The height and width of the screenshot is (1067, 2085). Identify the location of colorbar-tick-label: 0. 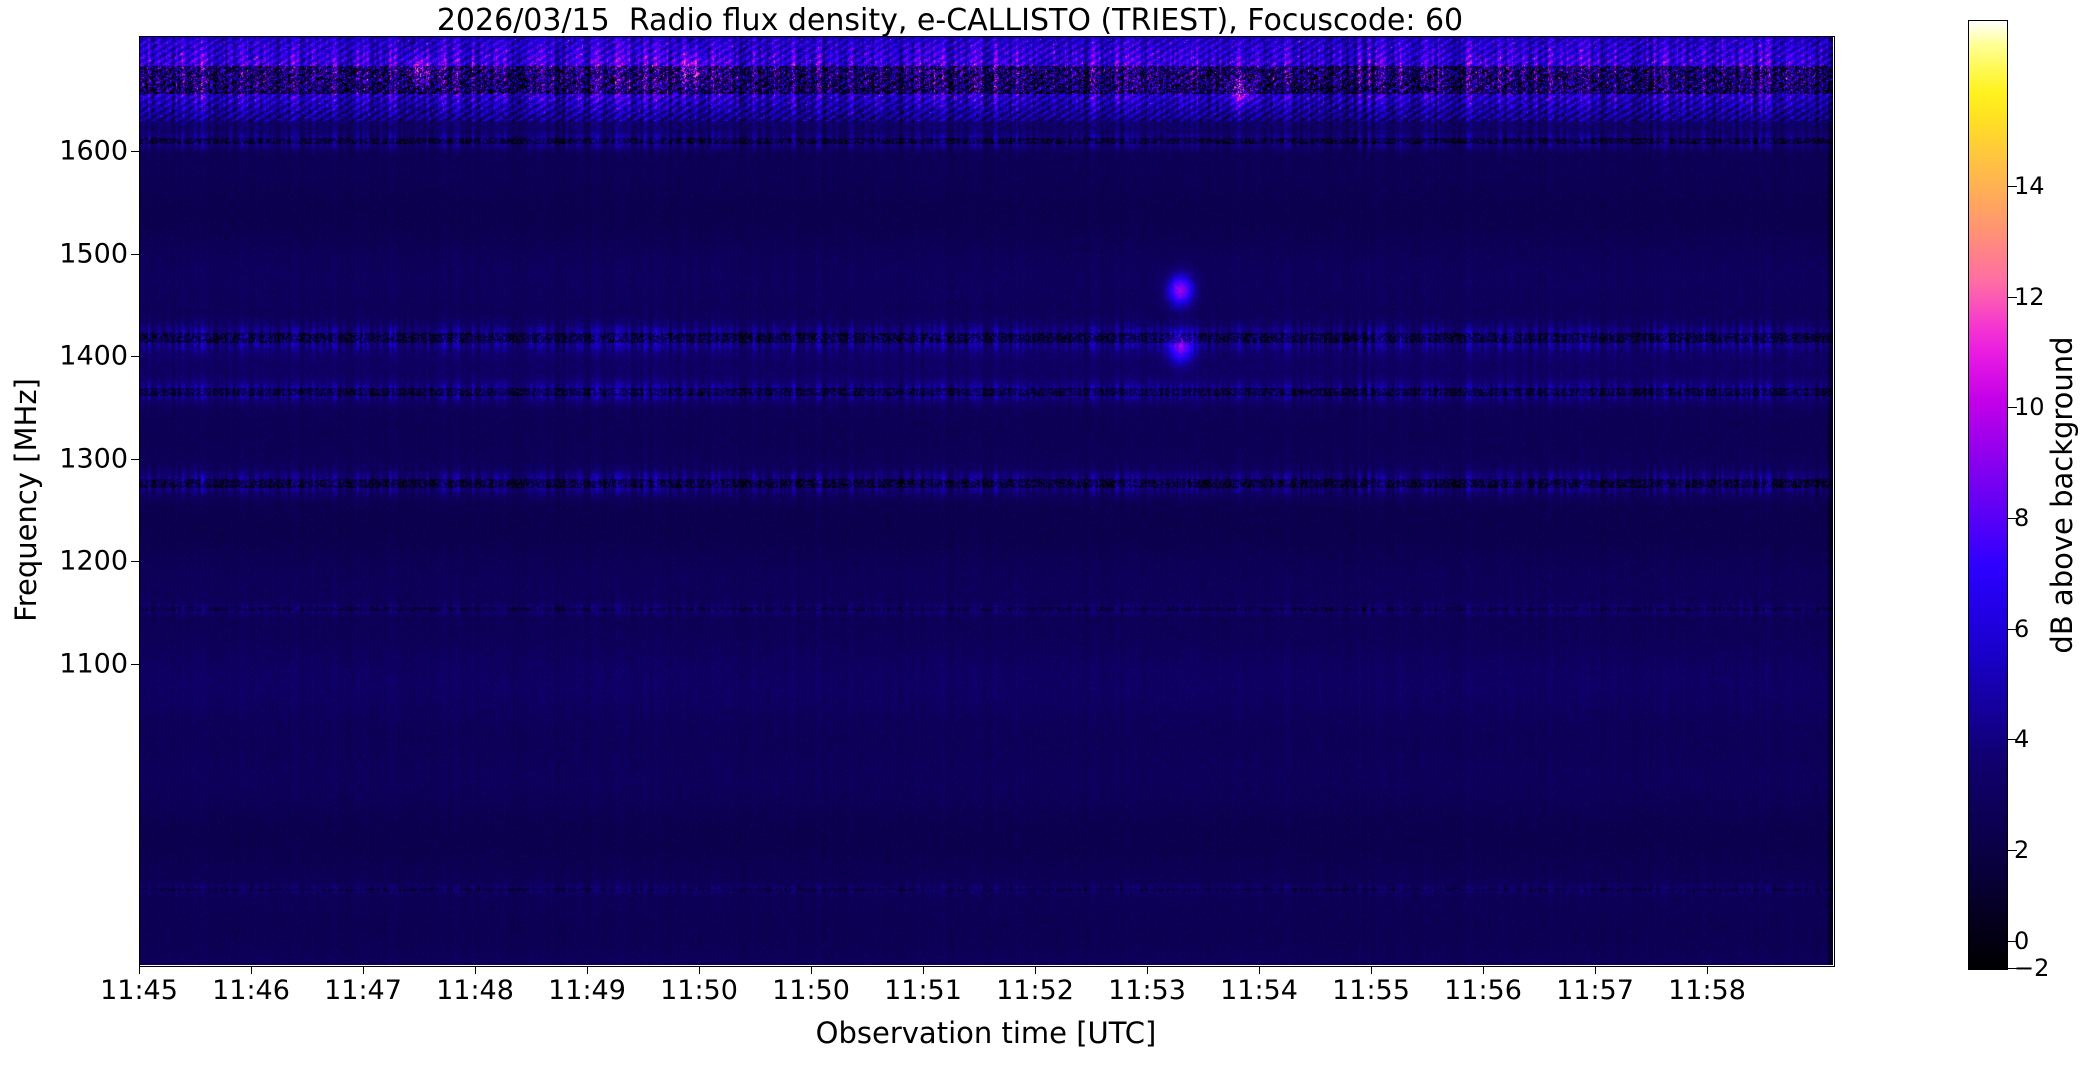
(2022, 941).